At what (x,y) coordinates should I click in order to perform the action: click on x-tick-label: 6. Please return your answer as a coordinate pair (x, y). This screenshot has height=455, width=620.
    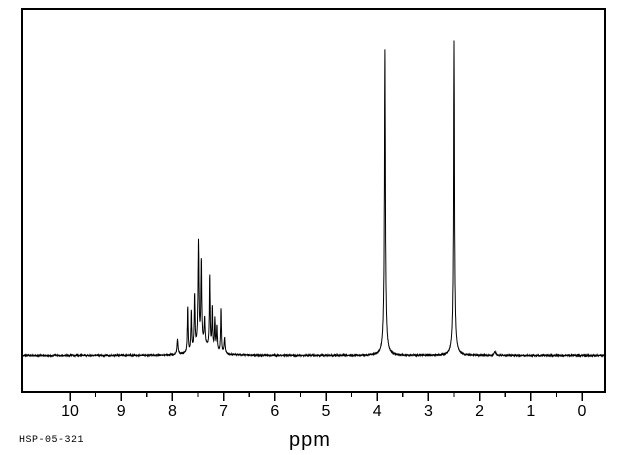
    Looking at the image, I should click on (274, 411).